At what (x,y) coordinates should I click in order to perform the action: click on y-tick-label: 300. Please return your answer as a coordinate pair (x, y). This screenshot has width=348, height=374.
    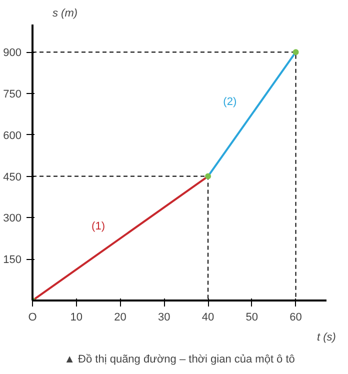
    Looking at the image, I should click on (12, 218).